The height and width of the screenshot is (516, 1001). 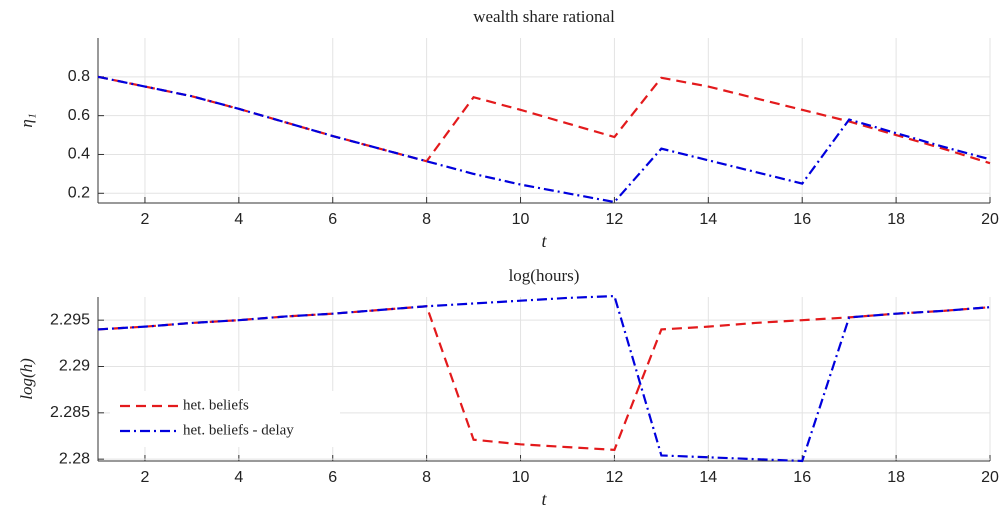 What do you see at coordinates (79, 115) in the screenshot?
I see `y-tick-label: 0.6` at bounding box center [79, 115].